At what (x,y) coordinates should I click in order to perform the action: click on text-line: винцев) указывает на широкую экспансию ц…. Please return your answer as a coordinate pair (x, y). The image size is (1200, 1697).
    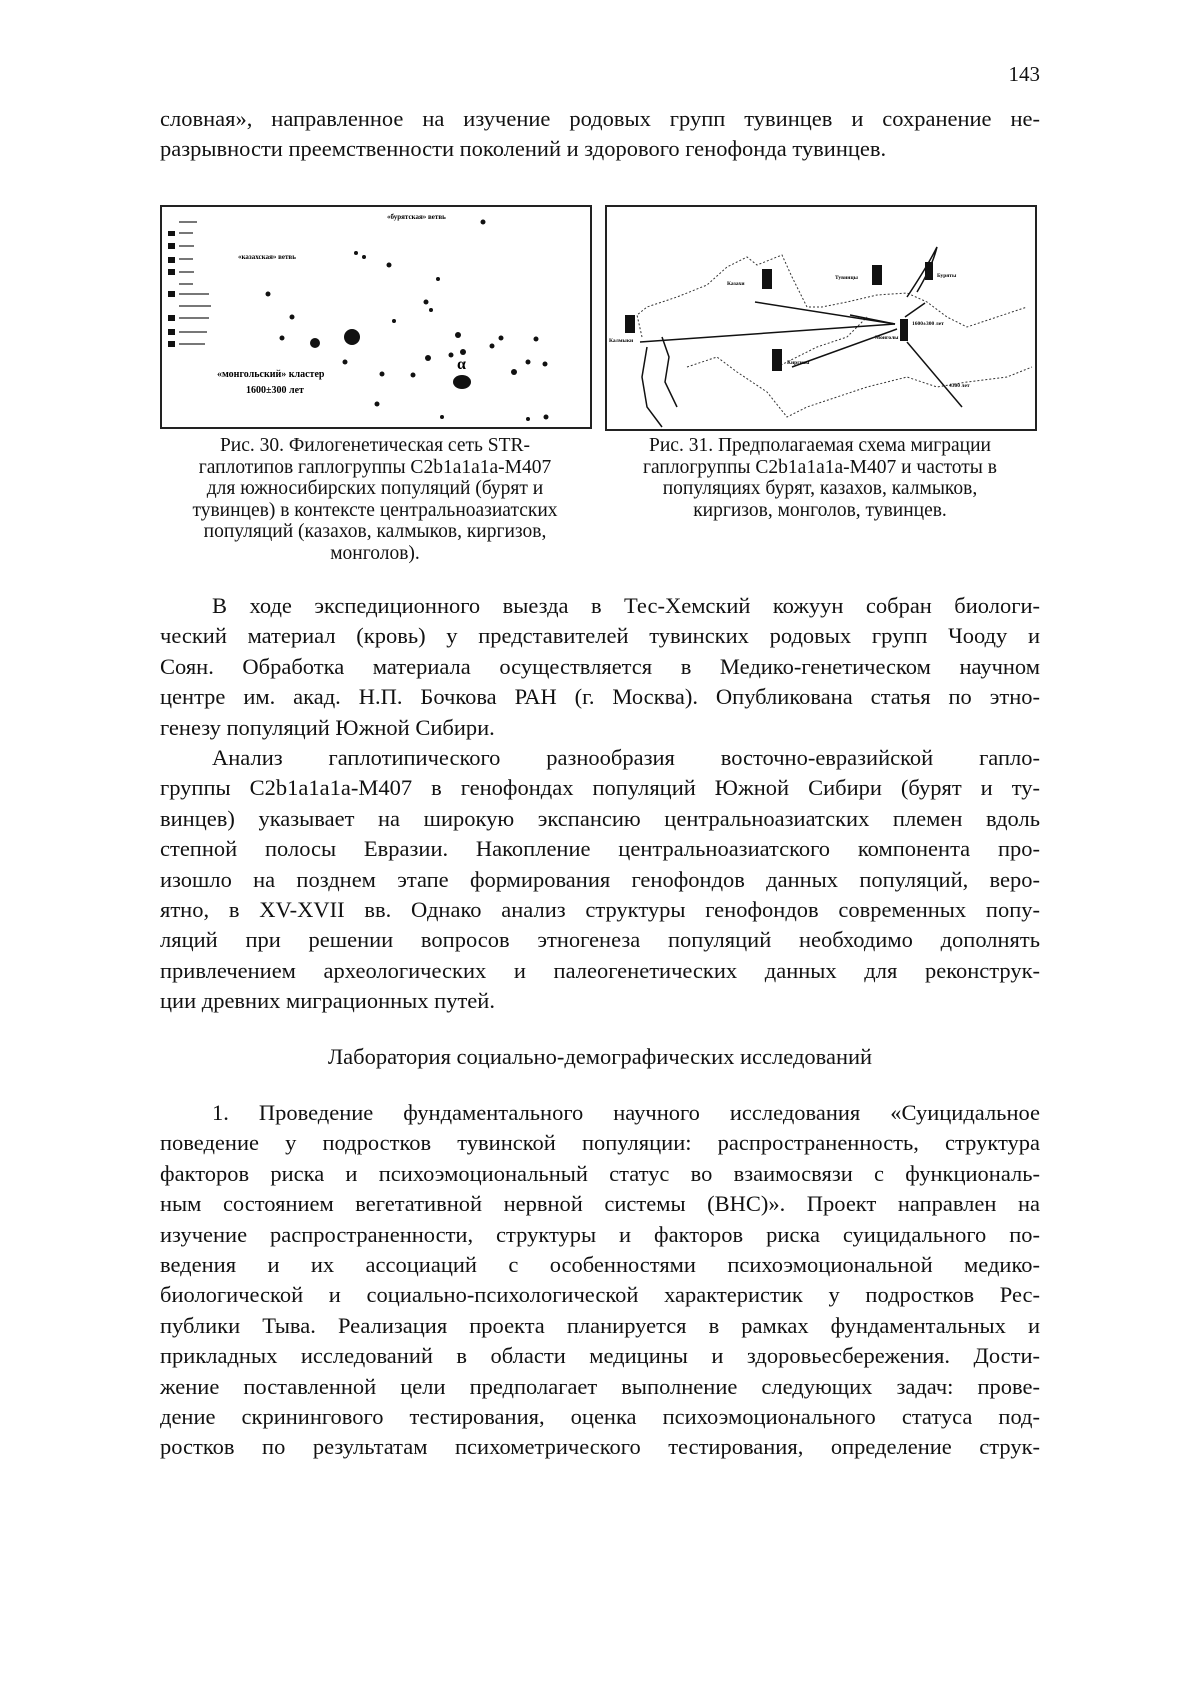
    Looking at the image, I should click on (600, 818).